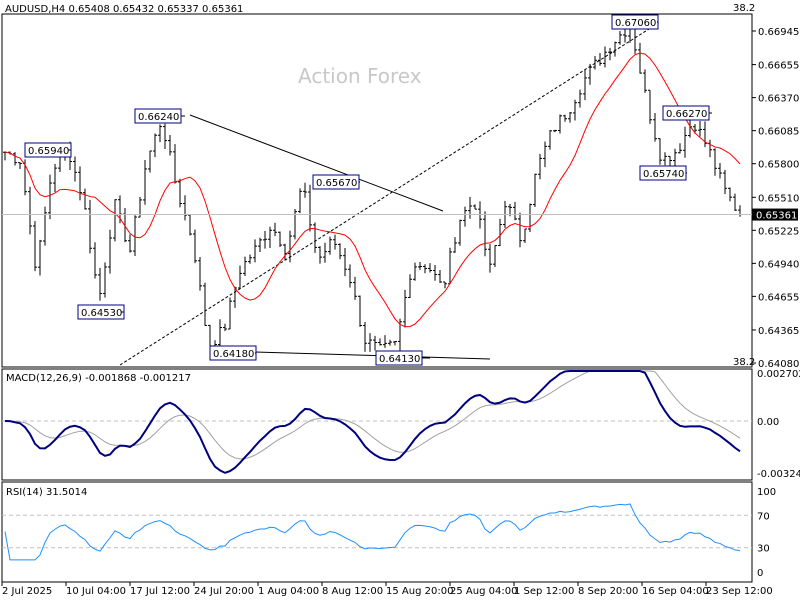 The image size is (800, 600). What do you see at coordinates (739, 591) in the screenshot?
I see `time-tick-label: 23 Sep 12:00` at bounding box center [739, 591].